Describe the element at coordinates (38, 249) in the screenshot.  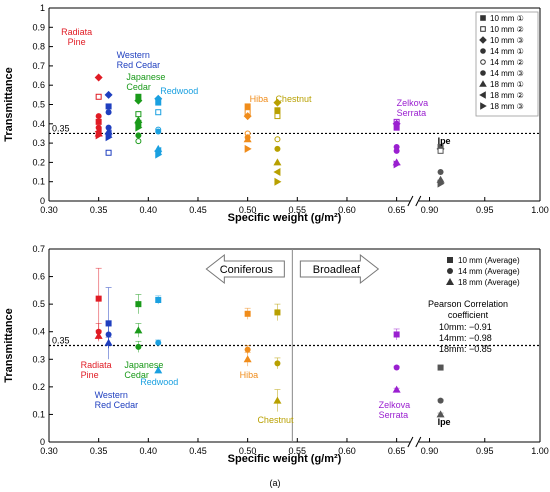
I see `y-tick-label: 0.7` at that location.